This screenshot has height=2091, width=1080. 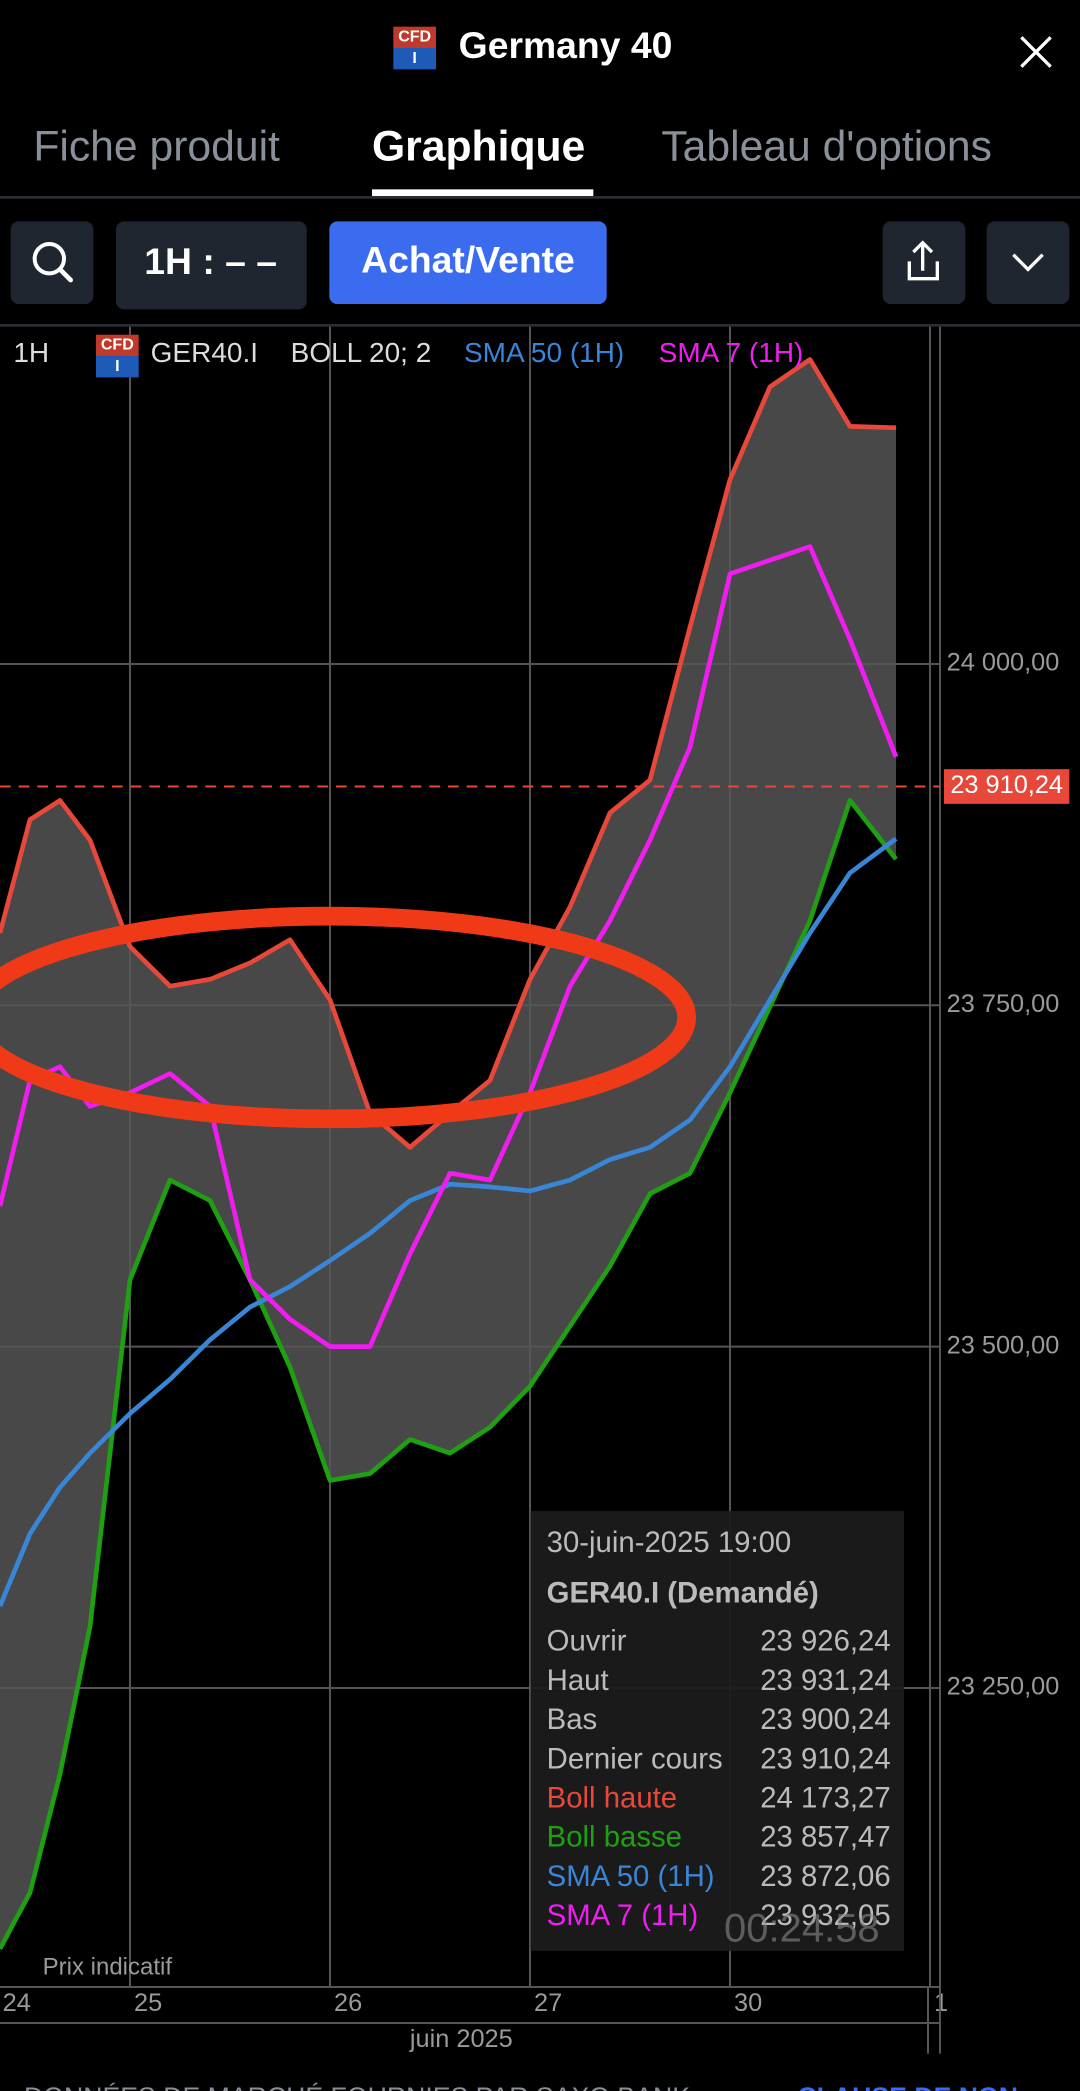 I want to click on last-price-label: 23 910,24, so click(x=1006, y=785).